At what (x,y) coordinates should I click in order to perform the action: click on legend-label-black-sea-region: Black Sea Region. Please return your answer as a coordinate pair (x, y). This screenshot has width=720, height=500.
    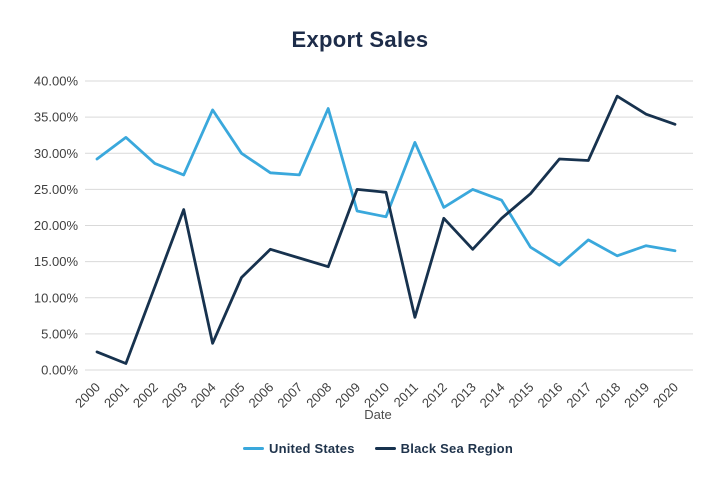
    Looking at the image, I should click on (456, 448).